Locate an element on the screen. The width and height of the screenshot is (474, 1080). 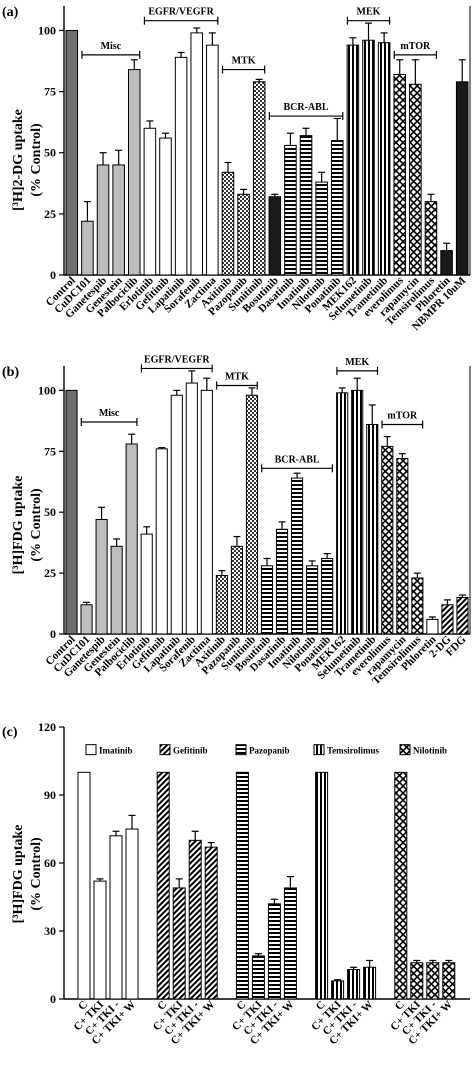
y-tick-label: 120 is located at coordinates (47, 727).